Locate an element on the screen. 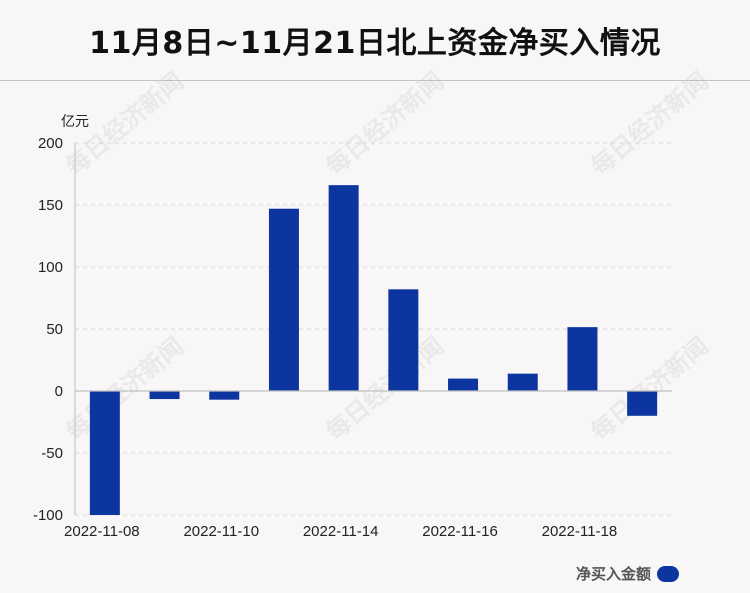 Image resolution: width=750 pixels, height=593 pixels. y-tick-label: 150 is located at coordinates (50, 205).